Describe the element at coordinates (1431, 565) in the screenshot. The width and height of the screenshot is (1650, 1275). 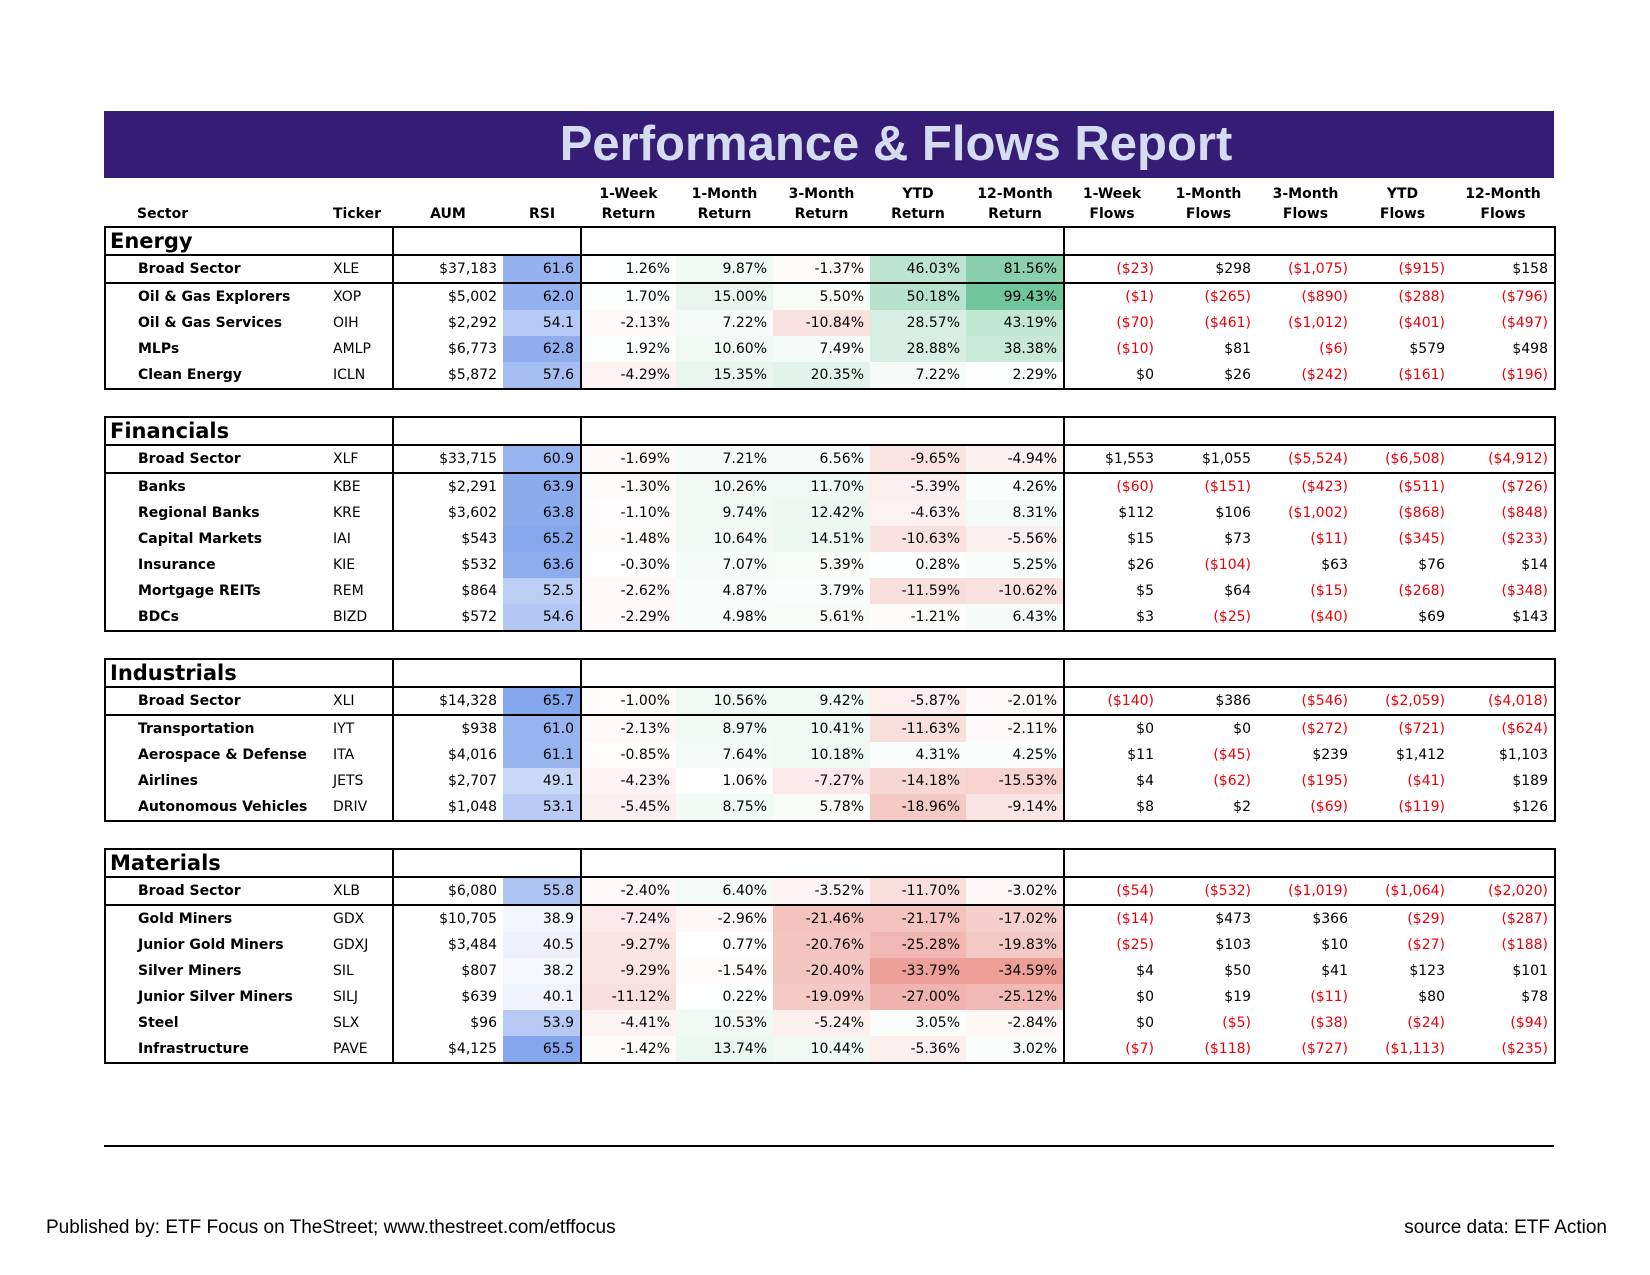
I see `flow-value: $76` at that location.